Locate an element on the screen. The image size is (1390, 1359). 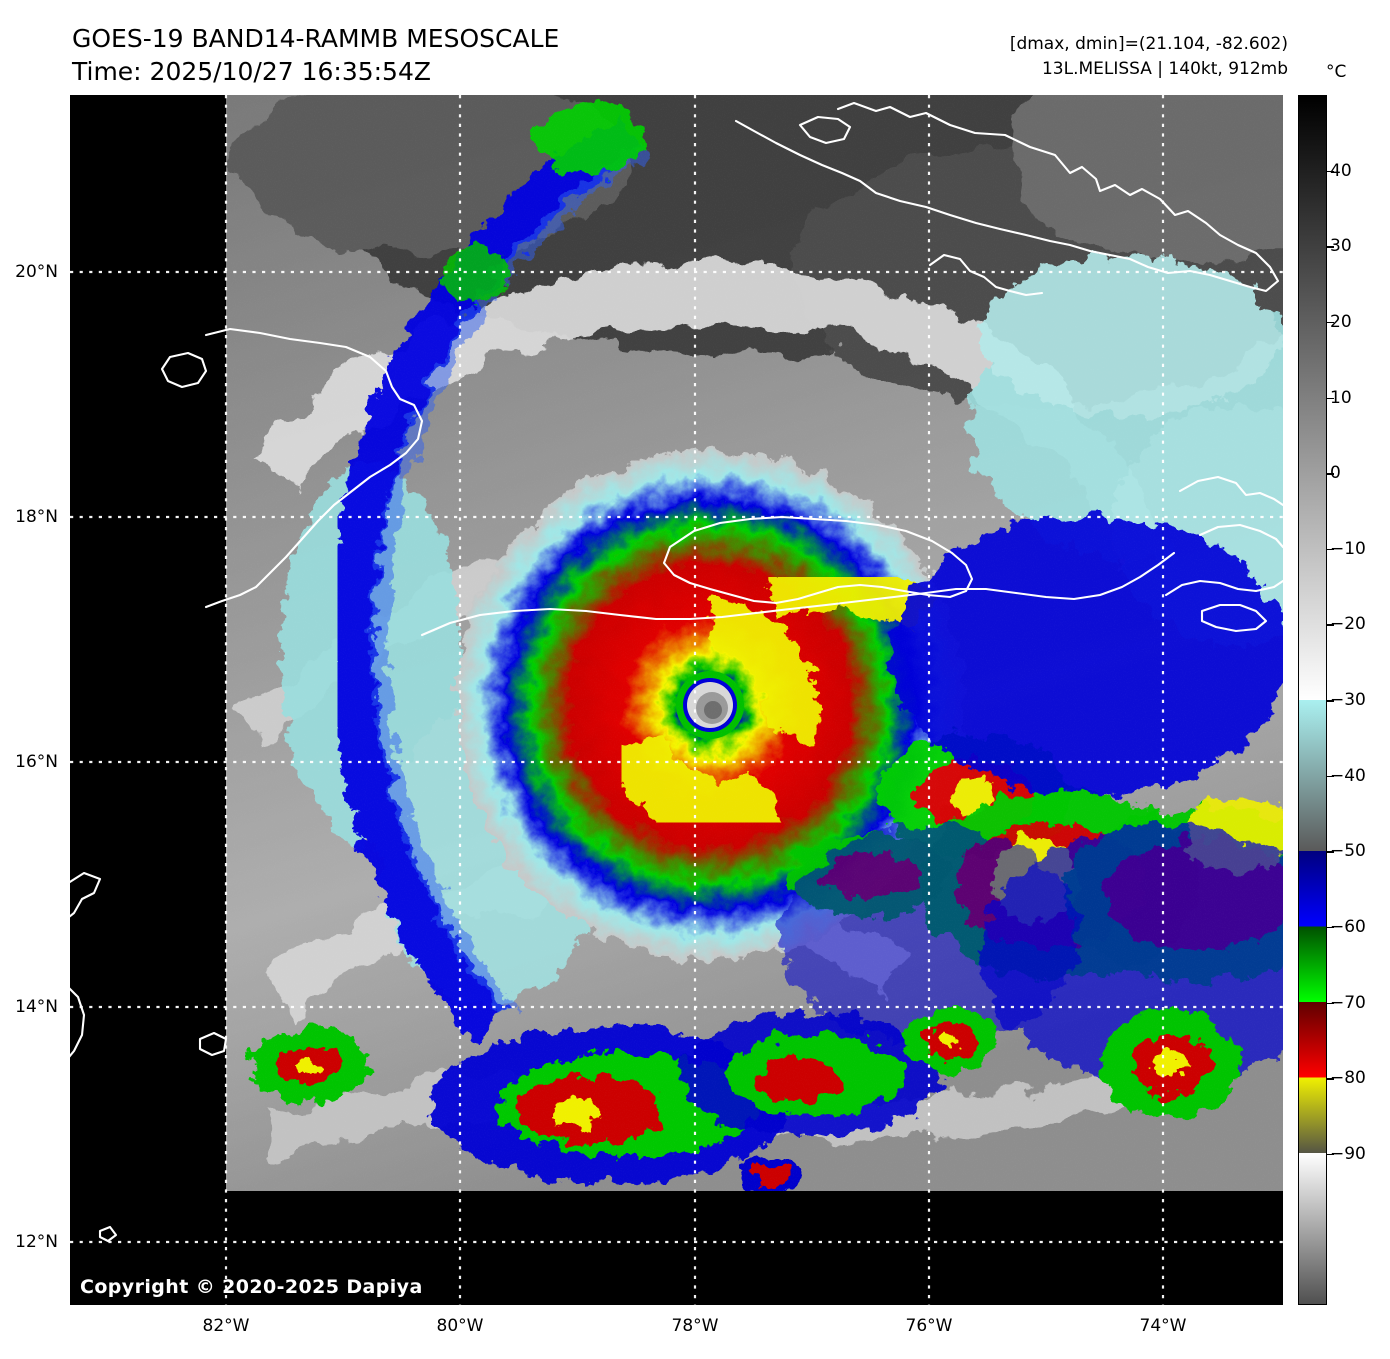
lat-tick-12n: 12°N is located at coordinates (36, 1242).